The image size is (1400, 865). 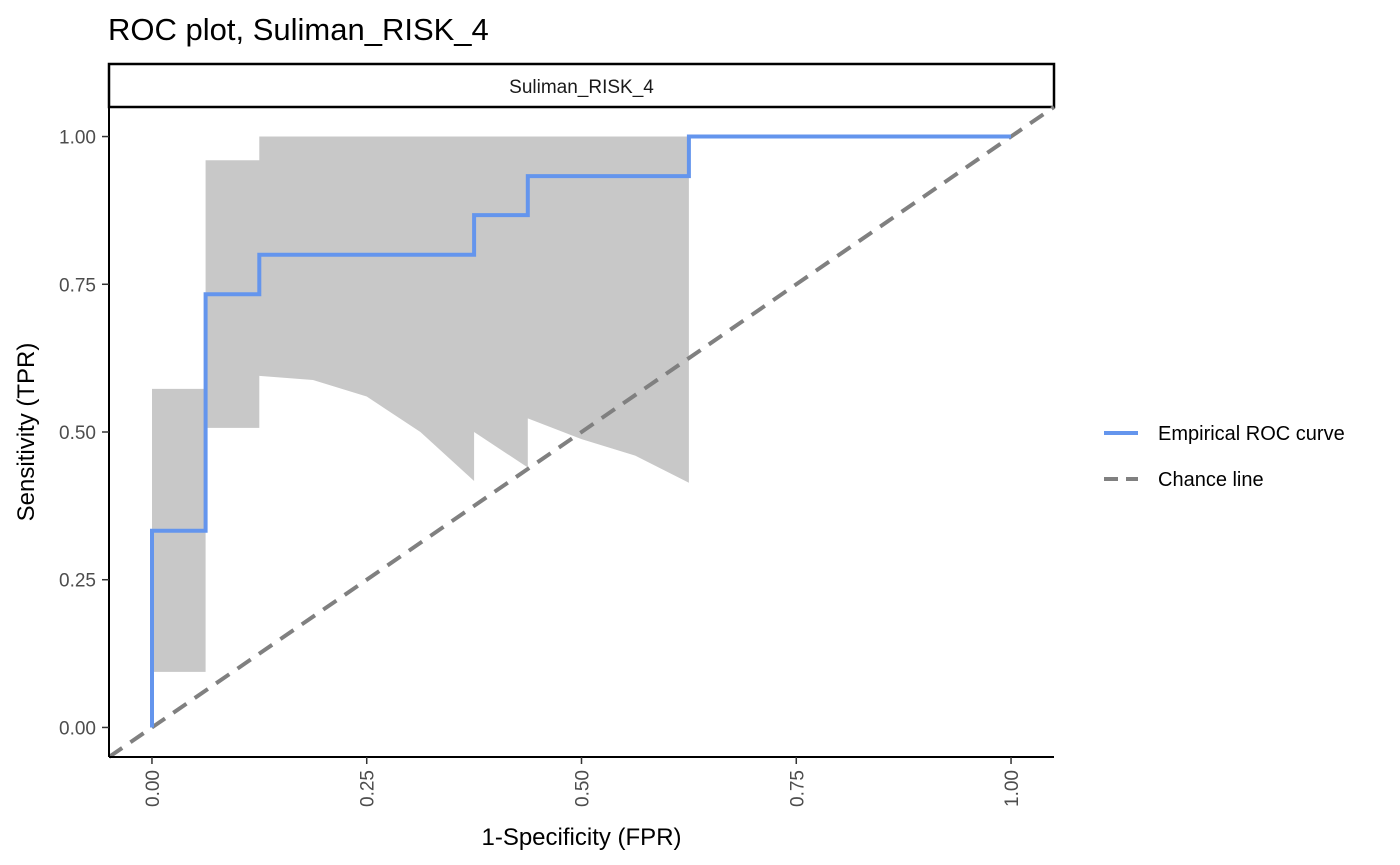 What do you see at coordinates (581, 837) in the screenshot?
I see `x-axis-title: 1-Specificity (FPR)` at bounding box center [581, 837].